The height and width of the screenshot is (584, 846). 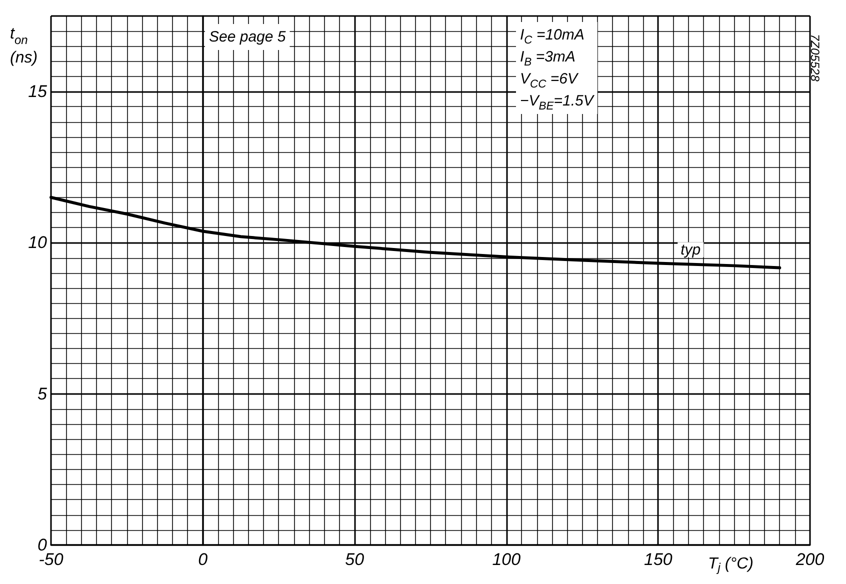 I want to click on y-tick-label: 10, so click(x=38, y=242).